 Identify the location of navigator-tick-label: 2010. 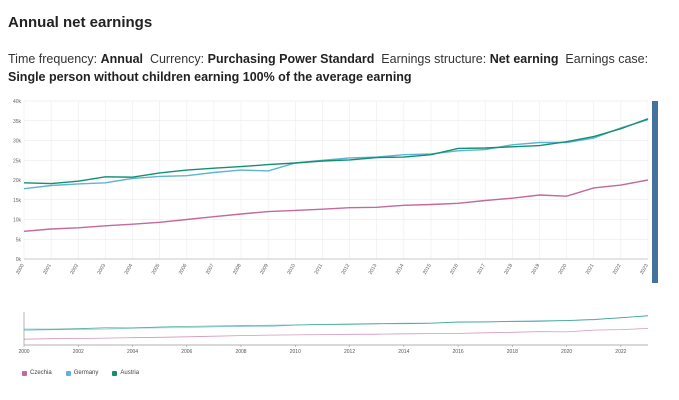
(295, 352).